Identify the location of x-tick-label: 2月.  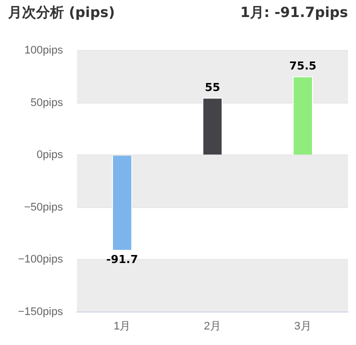
(213, 326).